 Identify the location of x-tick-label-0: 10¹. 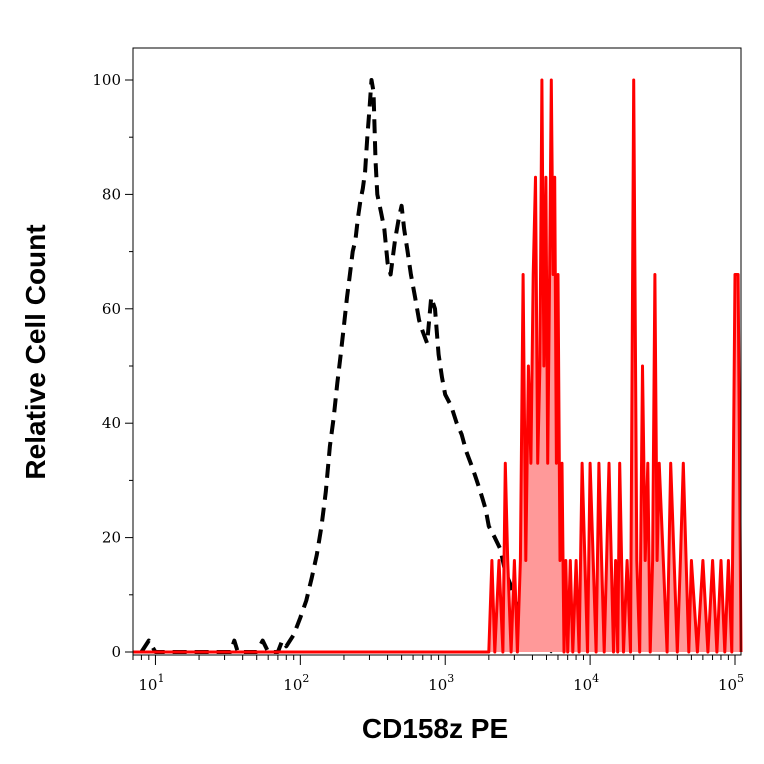
(151, 683).